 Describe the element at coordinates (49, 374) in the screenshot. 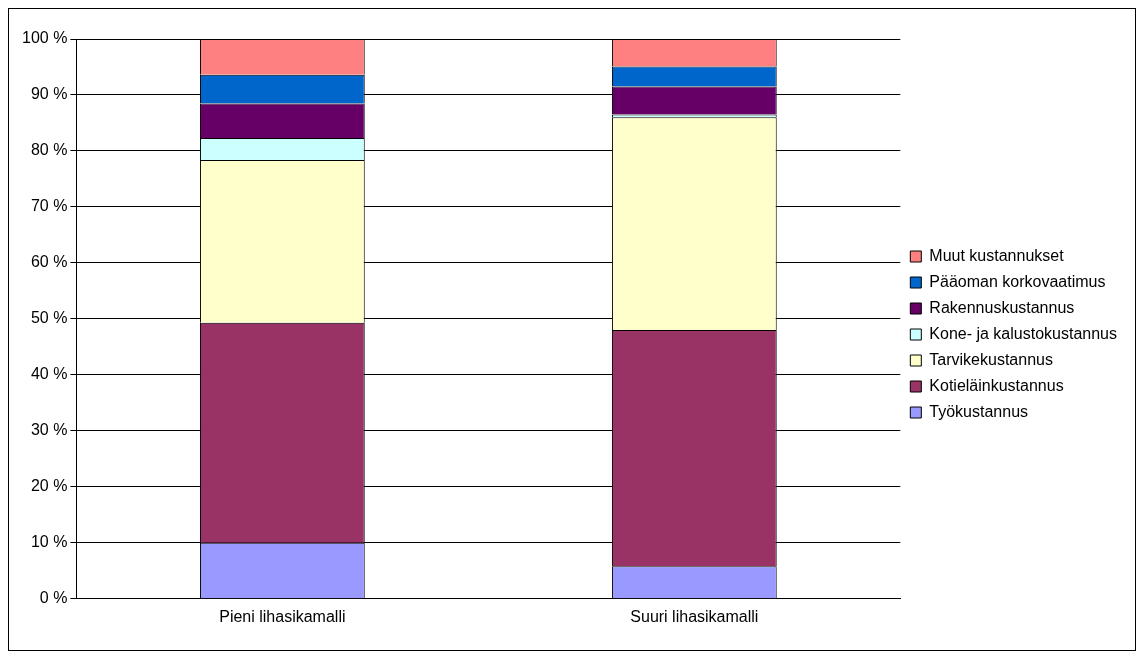

I see `y-tick-label: 40 %` at that location.